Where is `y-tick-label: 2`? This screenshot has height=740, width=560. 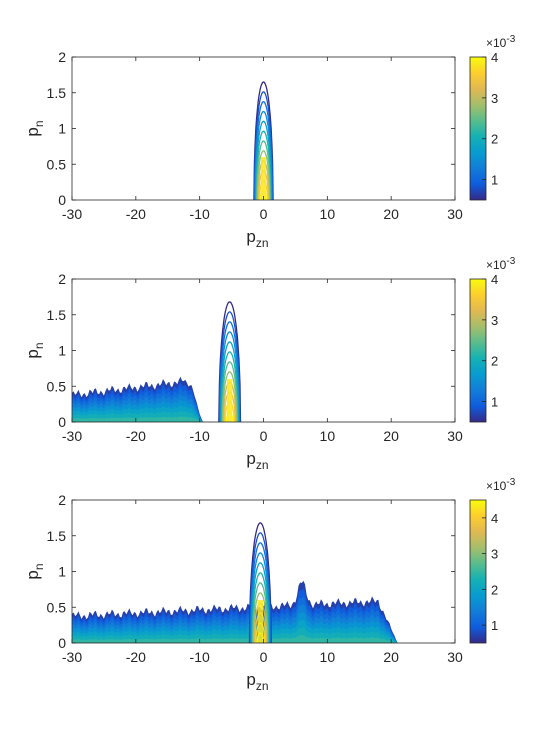 y-tick-label: 2 is located at coordinates (62, 279).